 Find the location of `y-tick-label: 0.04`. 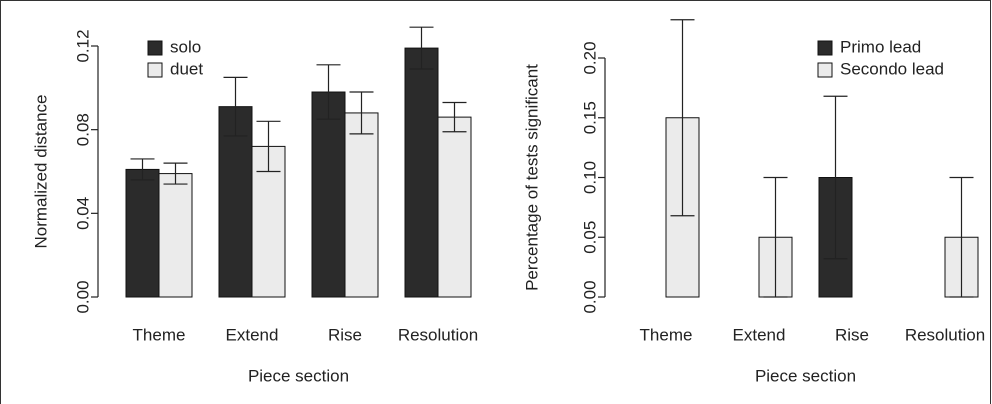

y-tick-label: 0.04 is located at coordinates (82, 213).